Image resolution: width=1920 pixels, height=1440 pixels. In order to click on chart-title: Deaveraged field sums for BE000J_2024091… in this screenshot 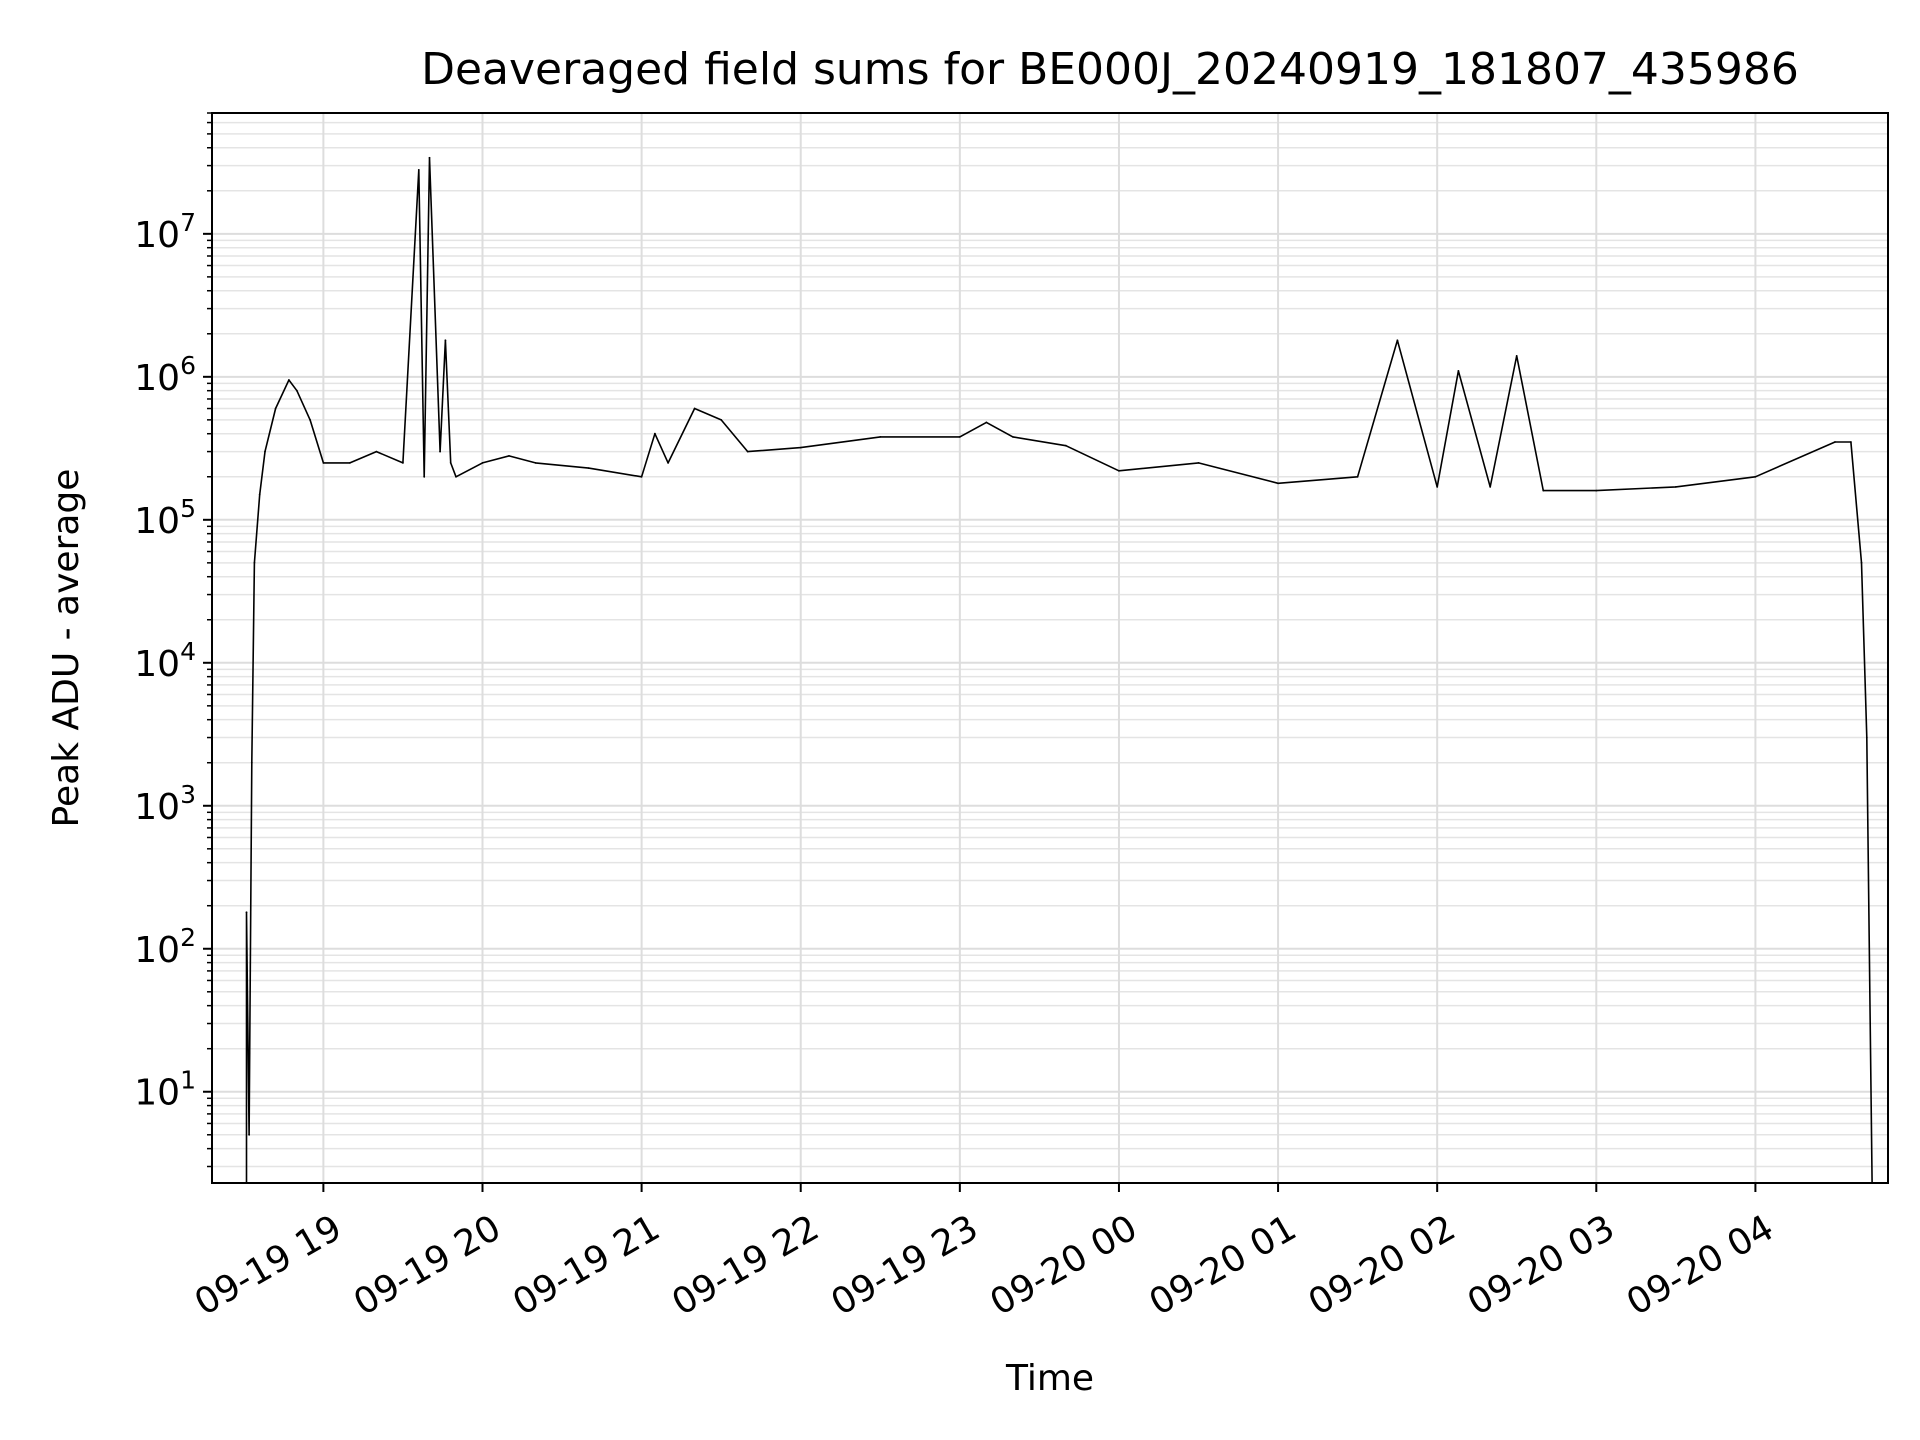, I will do `click(1110, 69)`.